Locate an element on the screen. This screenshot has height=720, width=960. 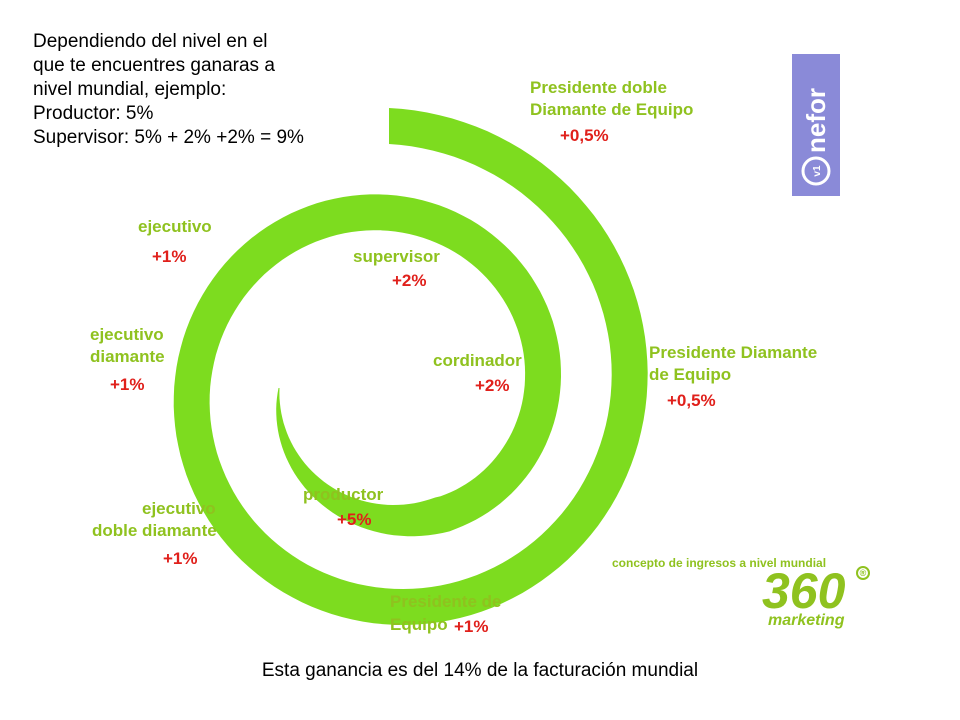
level-presidente-diamante-label-1: Presidente Diamante is located at coordinates (733, 352).